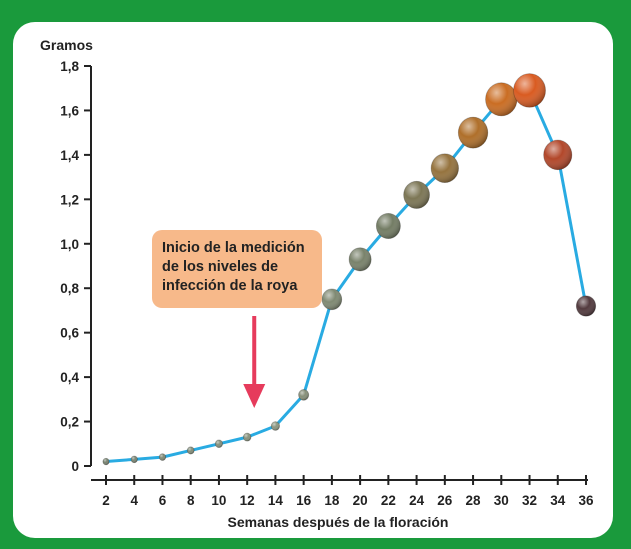  Describe the element at coordinates (69, 199) in the screenshot. I see `y-tick-label: 1,2` at that location.